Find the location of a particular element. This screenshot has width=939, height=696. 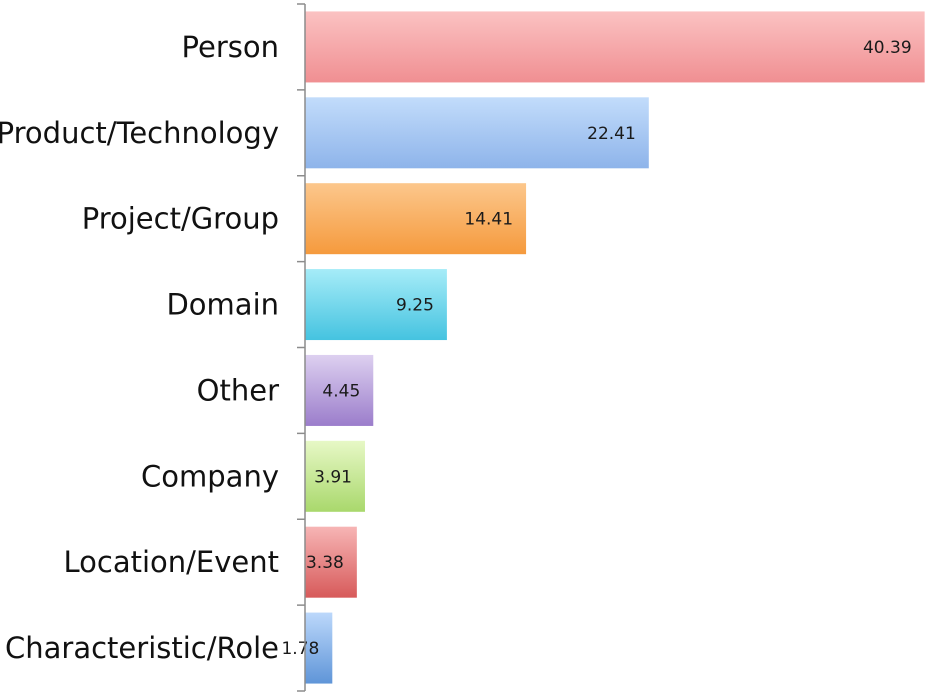

value-label-person: 40.39 is located at coordinates (887, 48).